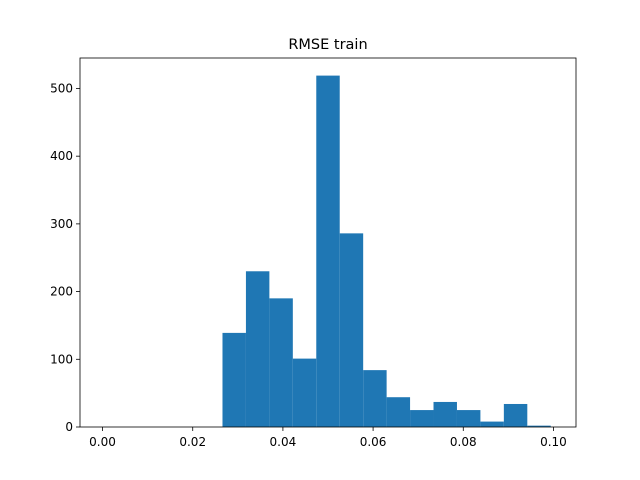 The width and height of the screenshot is (640, 480). What do you see at coordinates (327, 45) in the screenshot?
I see `chart-title: RMSE train` at bounding box center [327, 45].